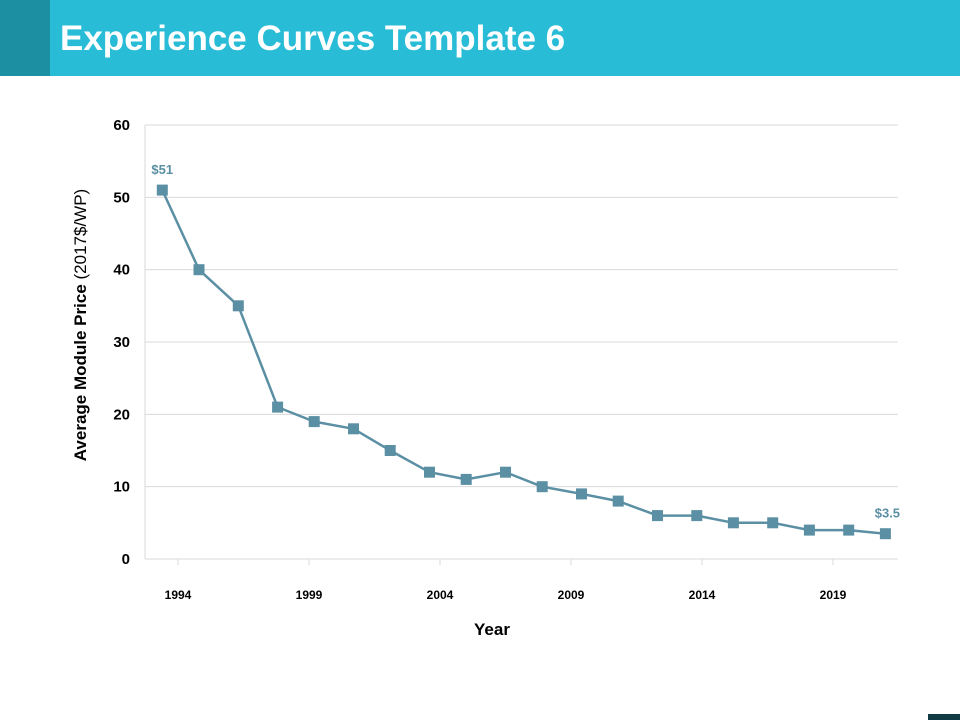 The image size is (960, 720). What do you see at coordinates (571, 595) in the screenshot?
I see `x-tick-label: 2009` at bounding box center [571, 595].